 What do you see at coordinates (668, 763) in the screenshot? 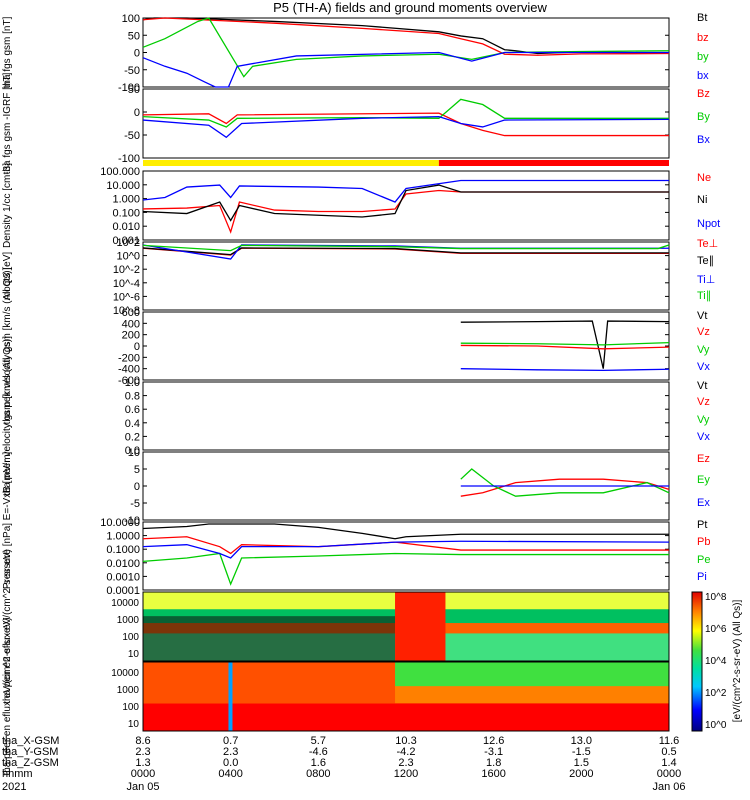
I see `xaxis-tick-value: 1.4` at bounding box center [668, 763].